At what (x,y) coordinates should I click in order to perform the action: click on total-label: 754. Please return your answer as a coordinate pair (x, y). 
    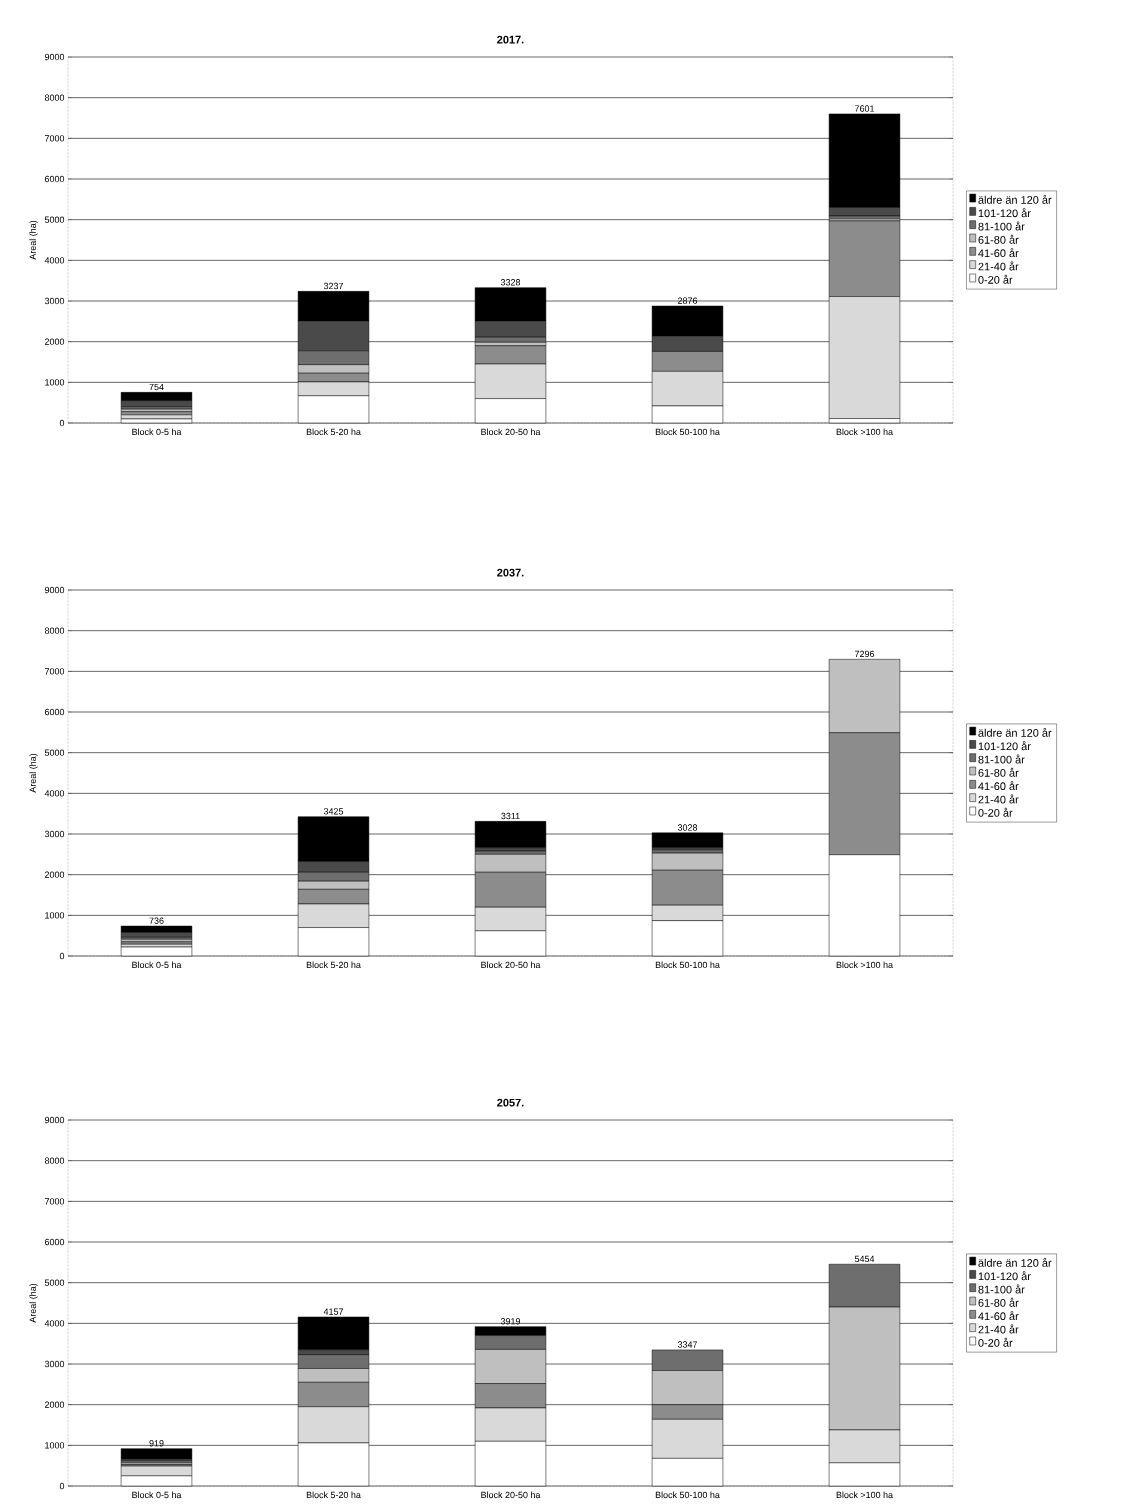
    Looking at the image, I should click on (156, 387).